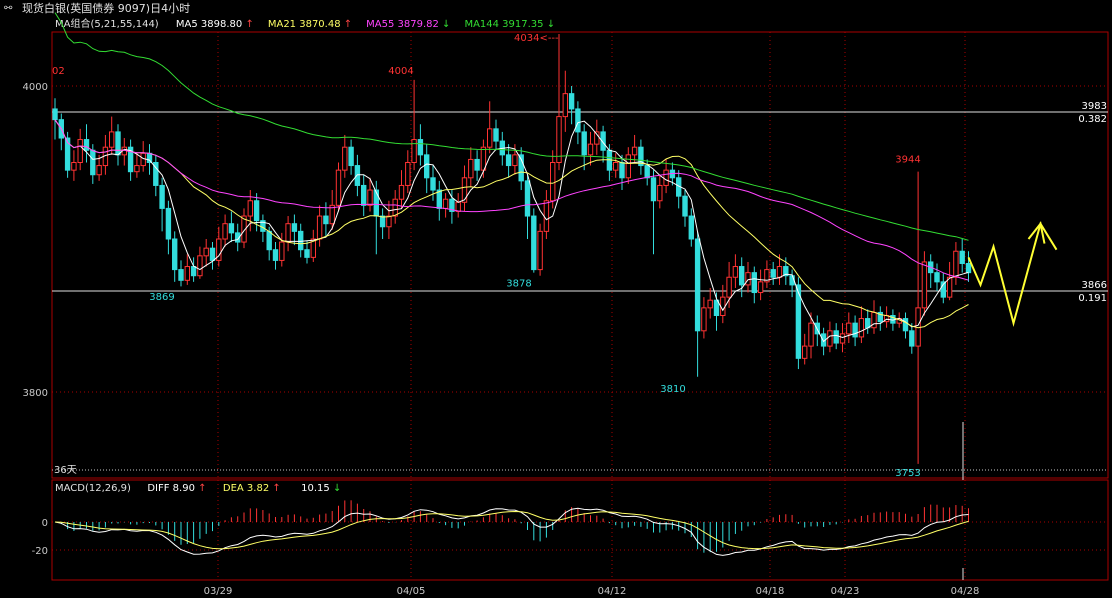 The width and height of the screenshot is (1112, 598). Describe the element at coordinates (536, 38) in the screenshot. I see `price-annotation: 4034<---` at that location.